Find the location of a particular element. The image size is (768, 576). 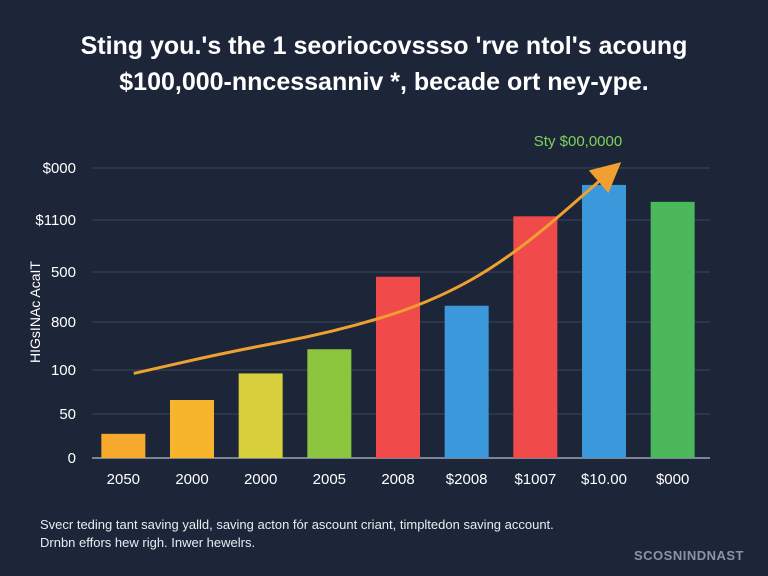

x-tick-label: $2008 is located at coordinates (467, 479).